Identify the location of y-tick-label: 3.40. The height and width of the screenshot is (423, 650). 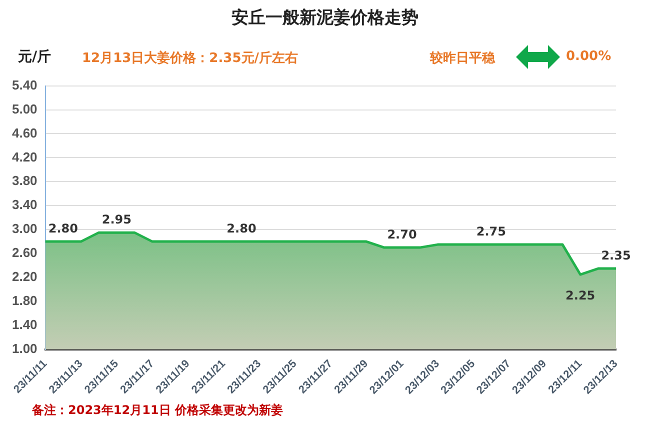
(25, 204).